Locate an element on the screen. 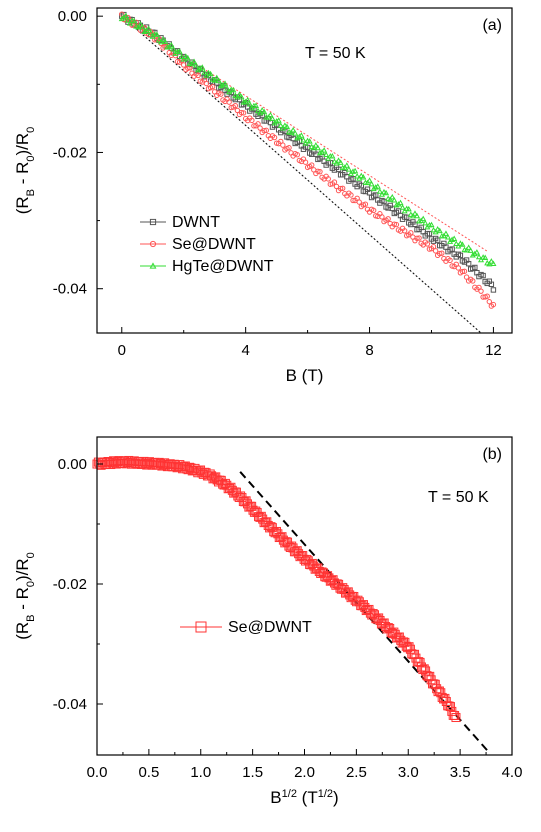  x-tick-label: 3.0 is located at coordinates (408, 772).